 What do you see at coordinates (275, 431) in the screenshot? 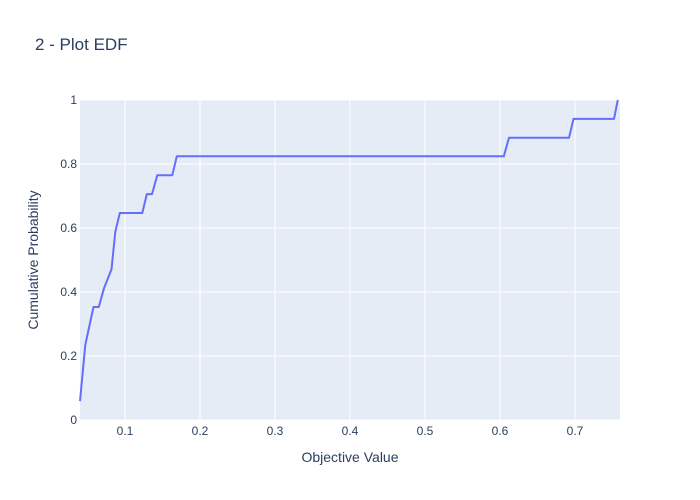
I see `x-tick-label: 0.3` at bounding box center [275, 431].